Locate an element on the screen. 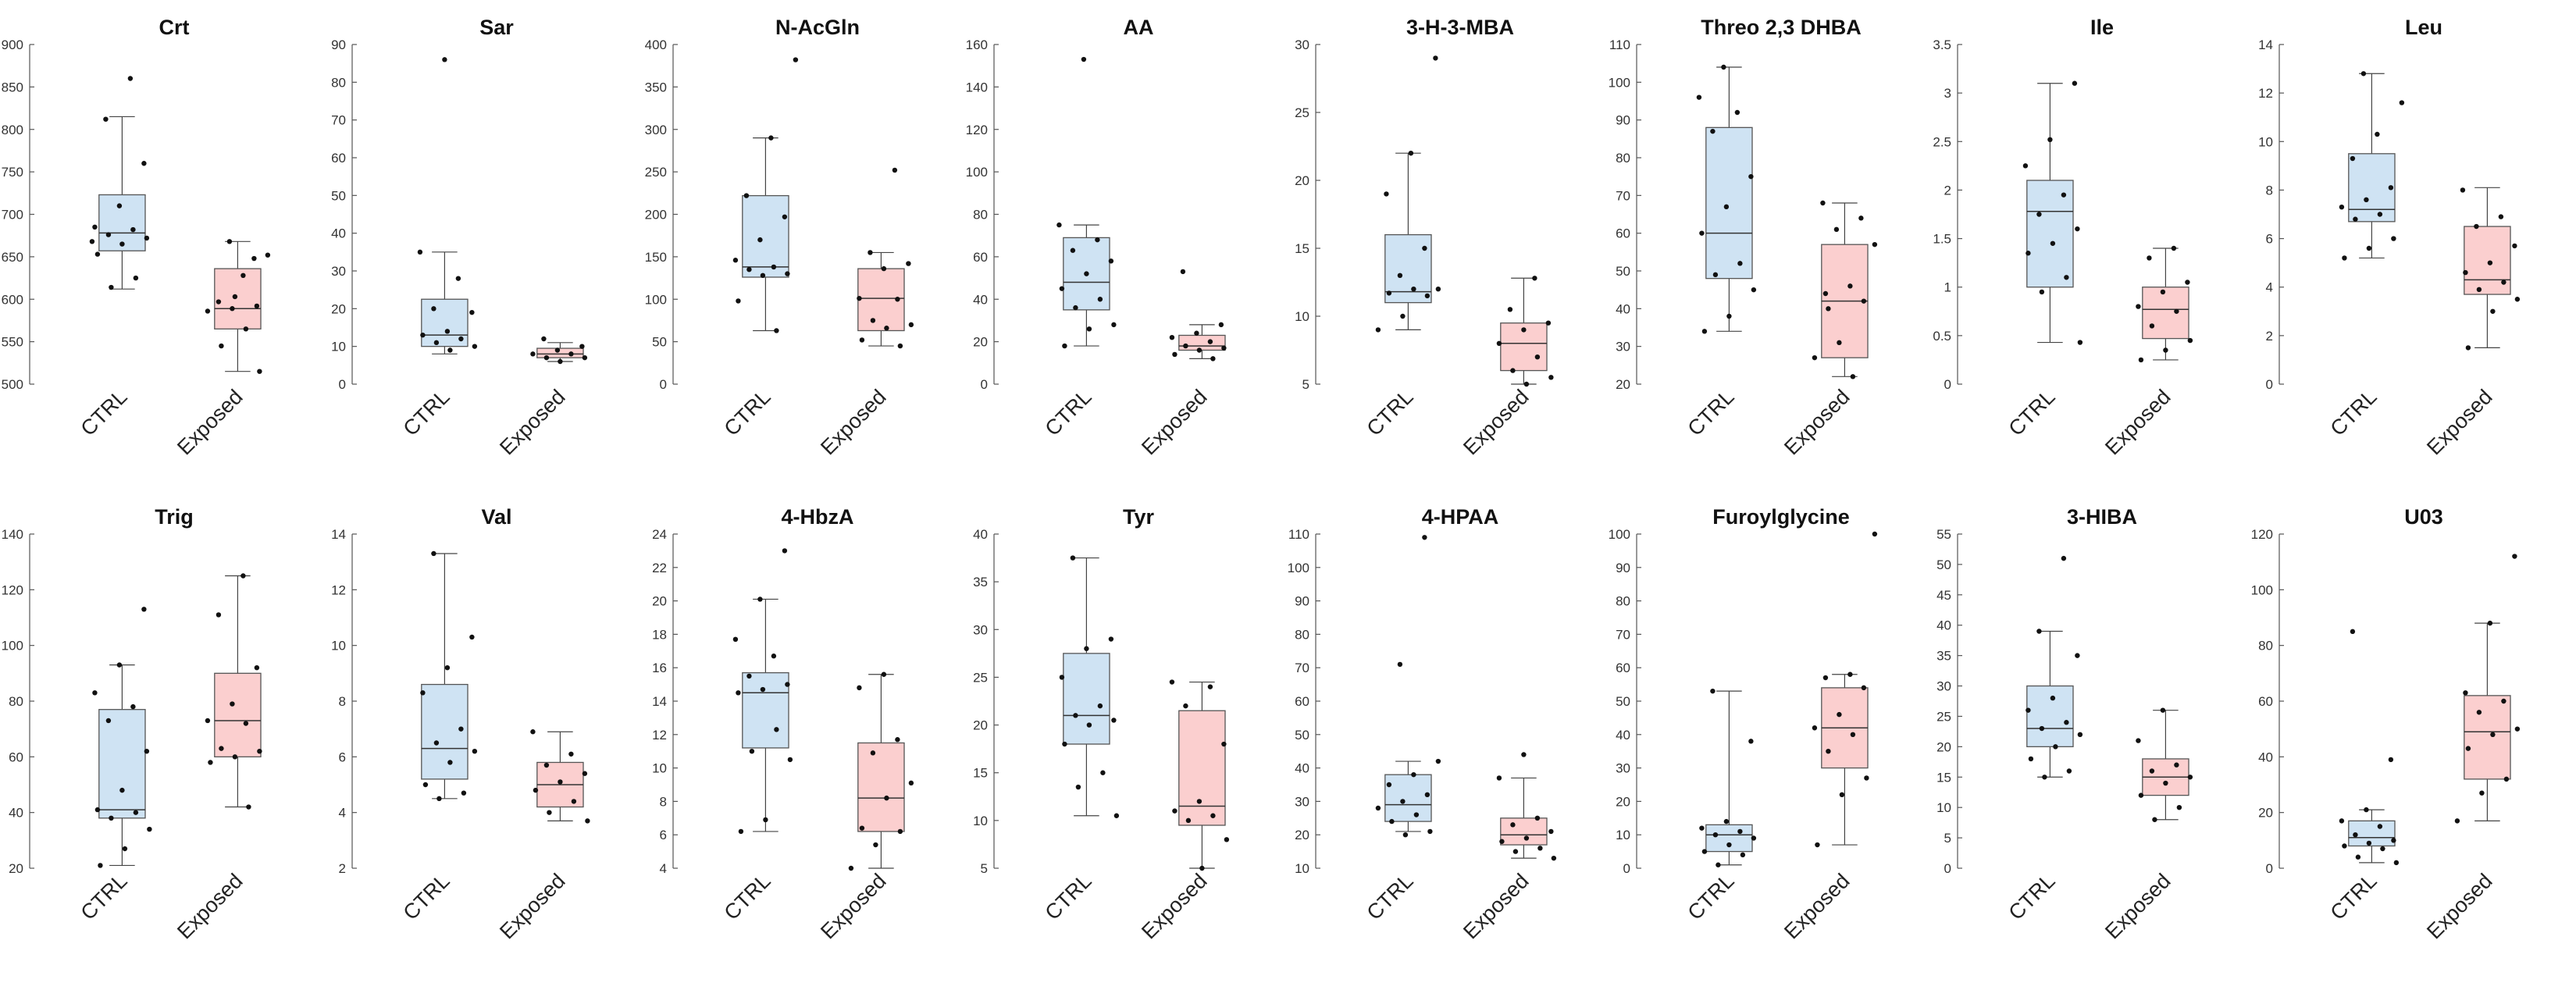  chart-panel: 3-HIBA 0 5 10 15 20 25 30 35 40 45 50 55 CTRL Exposed is located at coordinates (2065, 725).